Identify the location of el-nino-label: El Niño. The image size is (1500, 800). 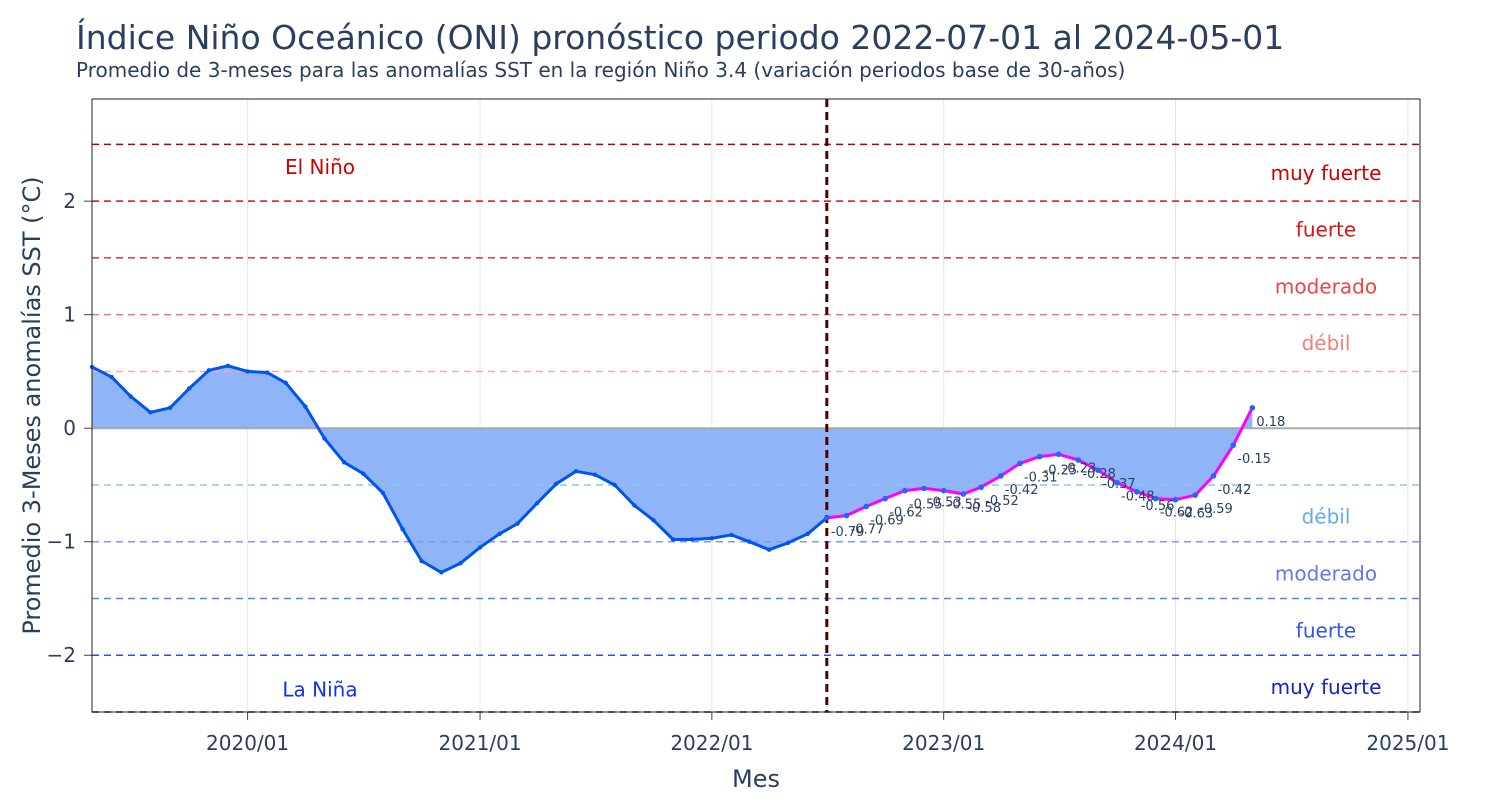
(320, 167).